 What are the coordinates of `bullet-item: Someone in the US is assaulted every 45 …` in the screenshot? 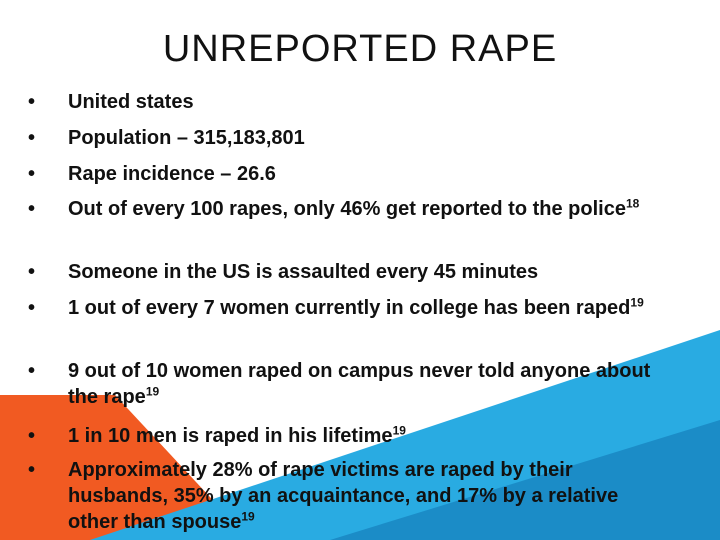 It's located at (348, 272).